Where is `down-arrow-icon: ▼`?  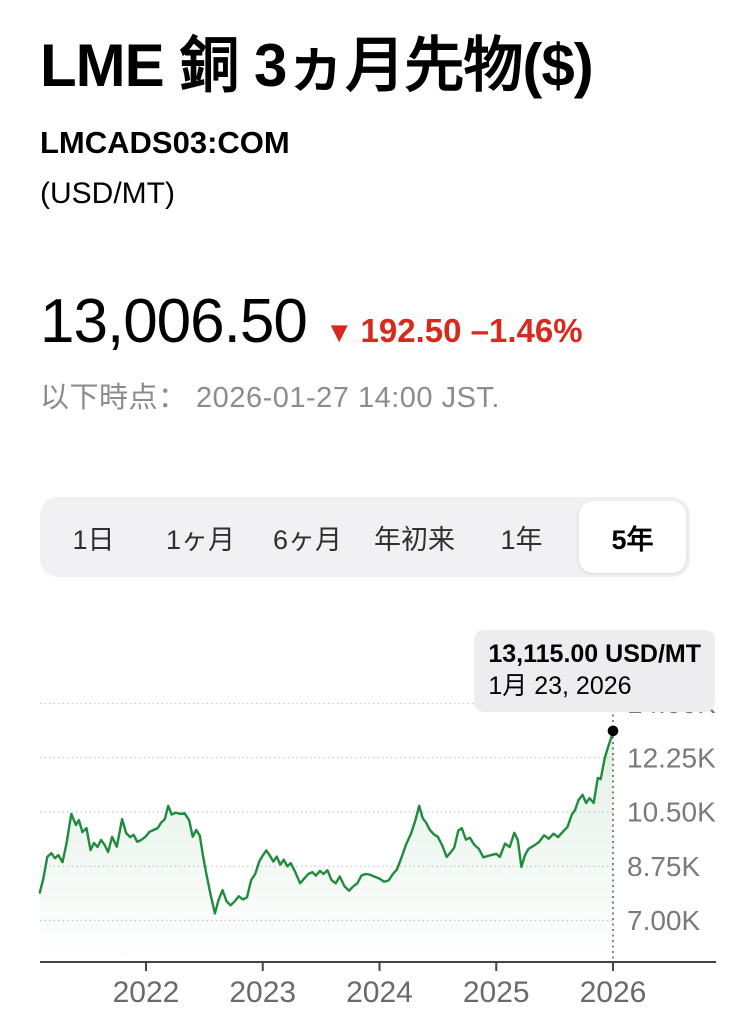 down-arrow-icon: ▼ is located at coordinates (339, 333).